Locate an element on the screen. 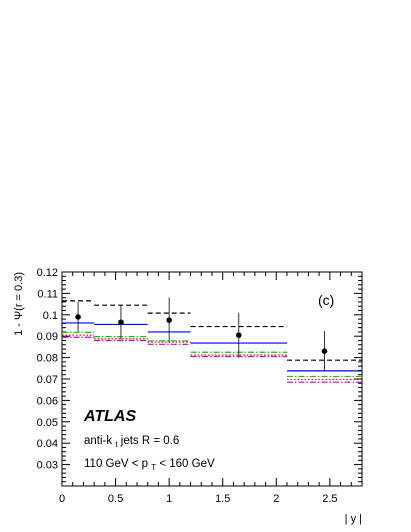 The width and height of the screenshot is (411, 532). pt-line-post: < 160 GeV is located at coordinates (187, 464).